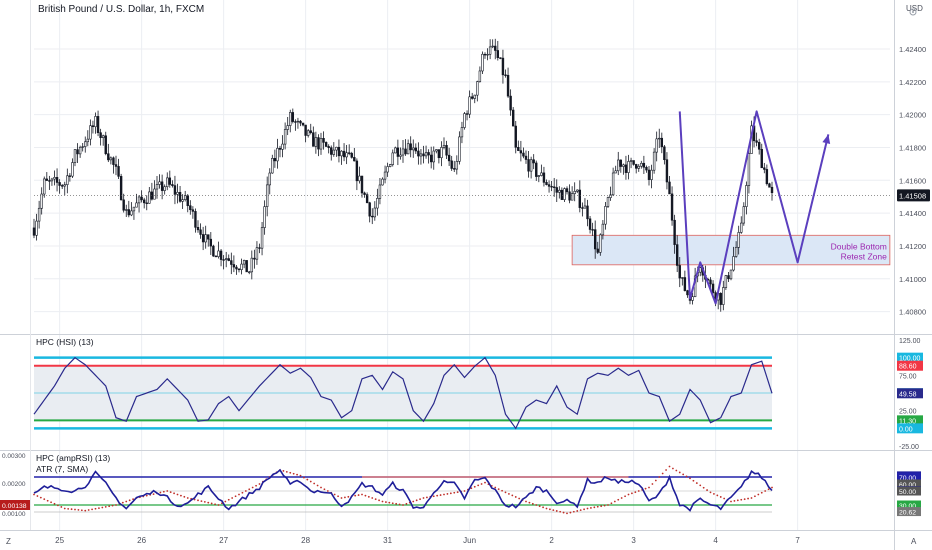 Image resolution: width=932 pixels, height=550 pixels. Describe the element at coordinates (913, 12) in the screenshot. I see `settings-icon` at that location.